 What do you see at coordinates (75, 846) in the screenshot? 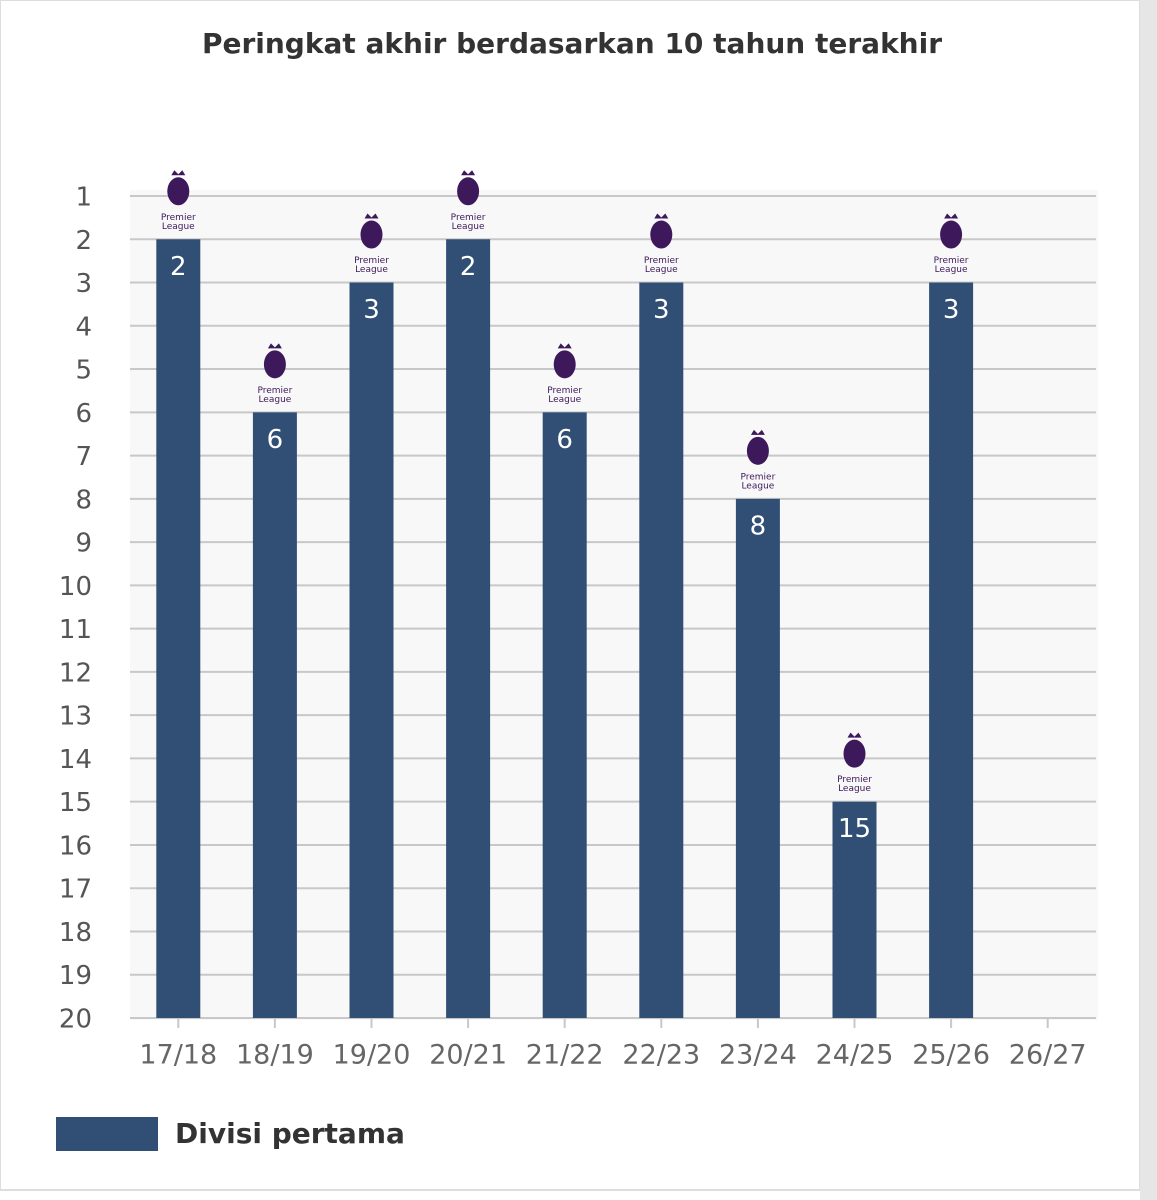
I see `y-tick-label: 16` at bounding box center [75, 846].